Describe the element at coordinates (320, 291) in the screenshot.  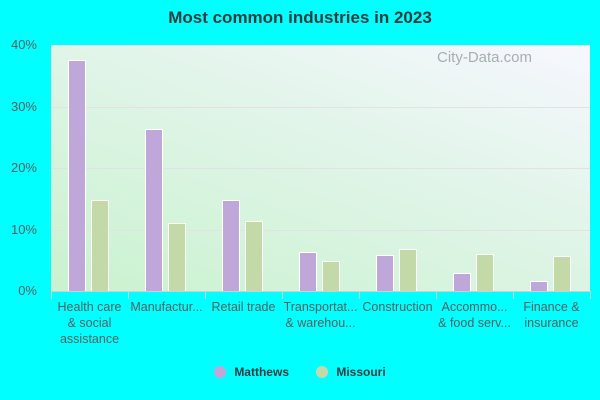
I see `x-axis` at that location.